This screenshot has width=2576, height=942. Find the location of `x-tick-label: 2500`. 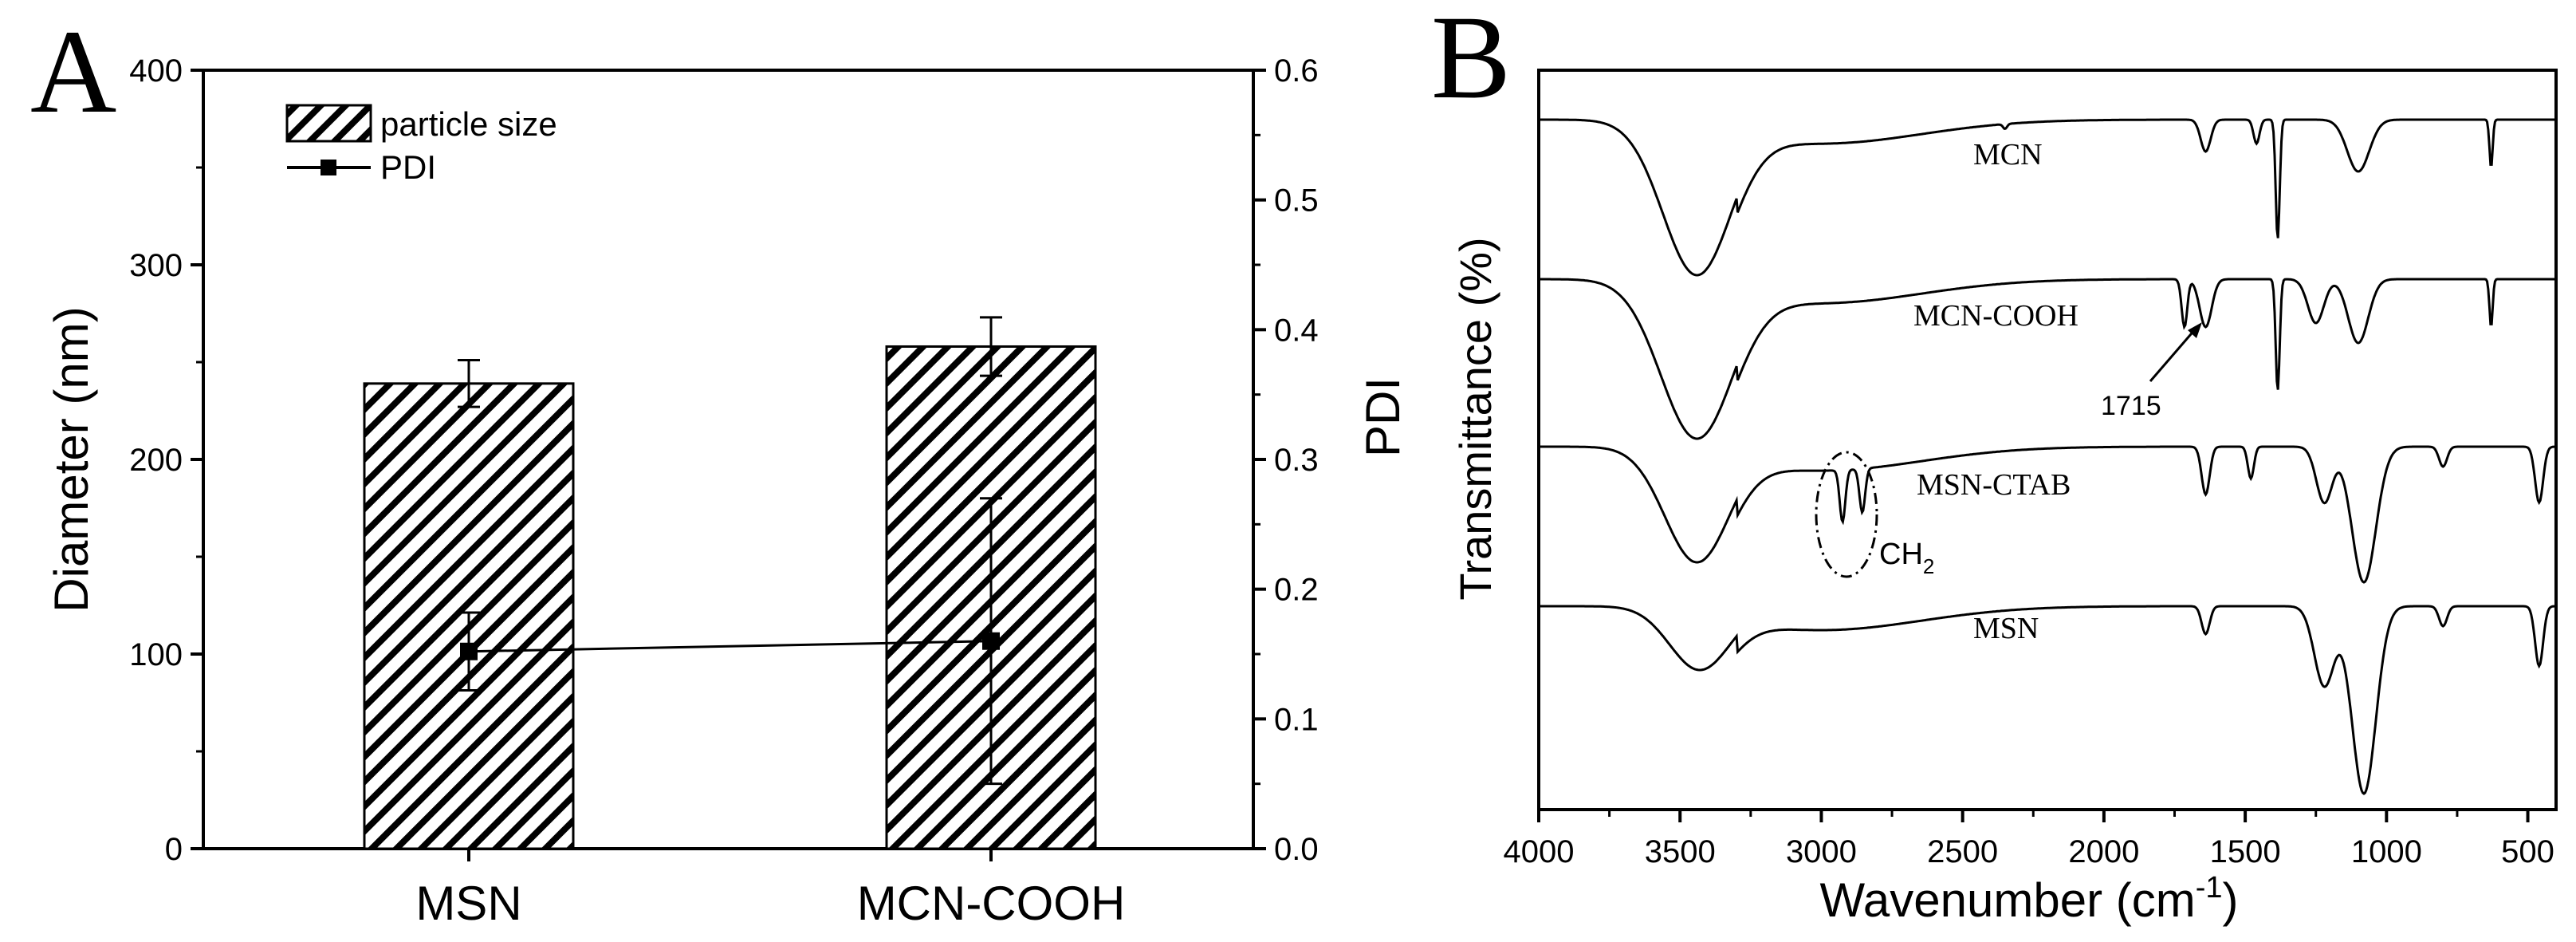

x-tick-label: 2500 is located at coordinates (1963, 852).